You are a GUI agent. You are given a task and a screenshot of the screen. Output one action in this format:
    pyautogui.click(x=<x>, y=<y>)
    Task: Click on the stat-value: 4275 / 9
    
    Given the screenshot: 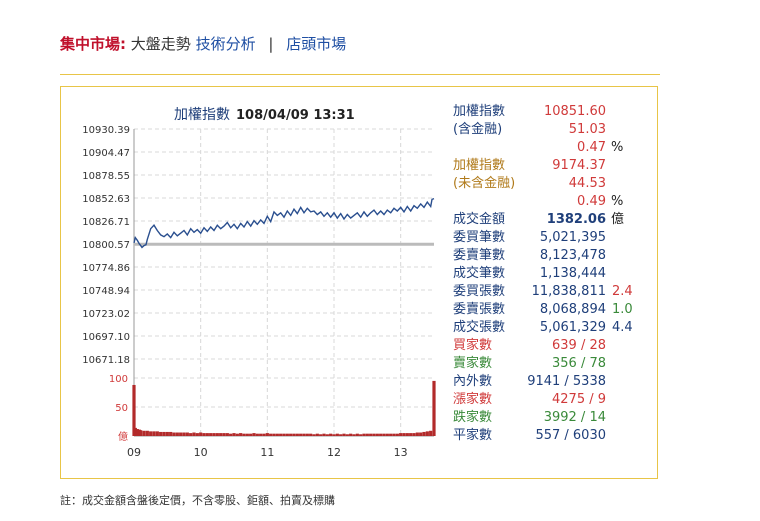 What is the action you would take?
    pyautogui.click(x=579, y=399)
    